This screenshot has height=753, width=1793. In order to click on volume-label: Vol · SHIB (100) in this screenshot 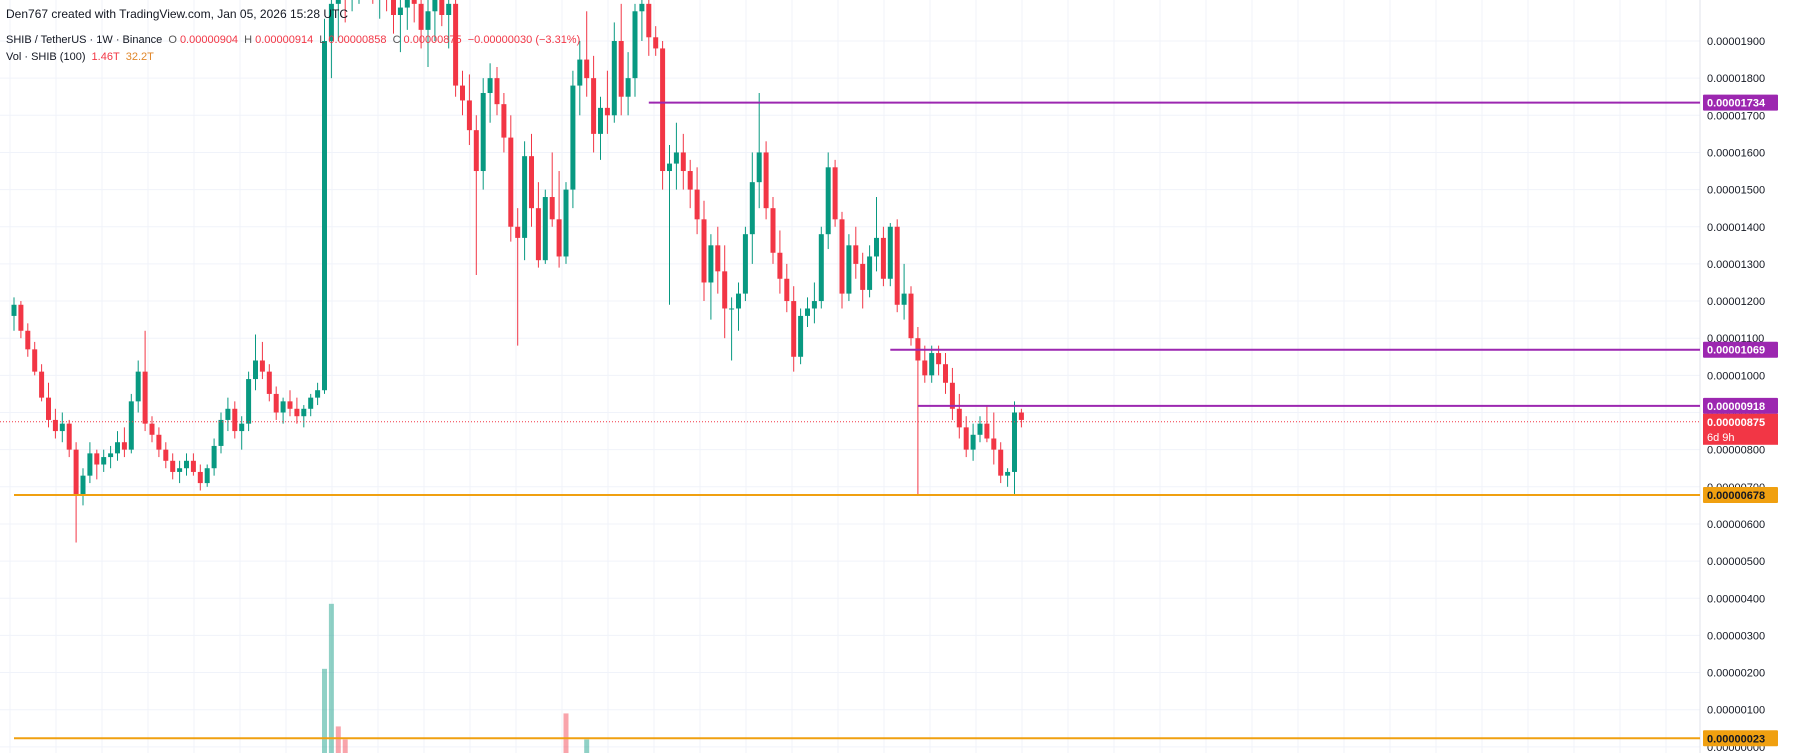, I will do `click(46, 57)`.